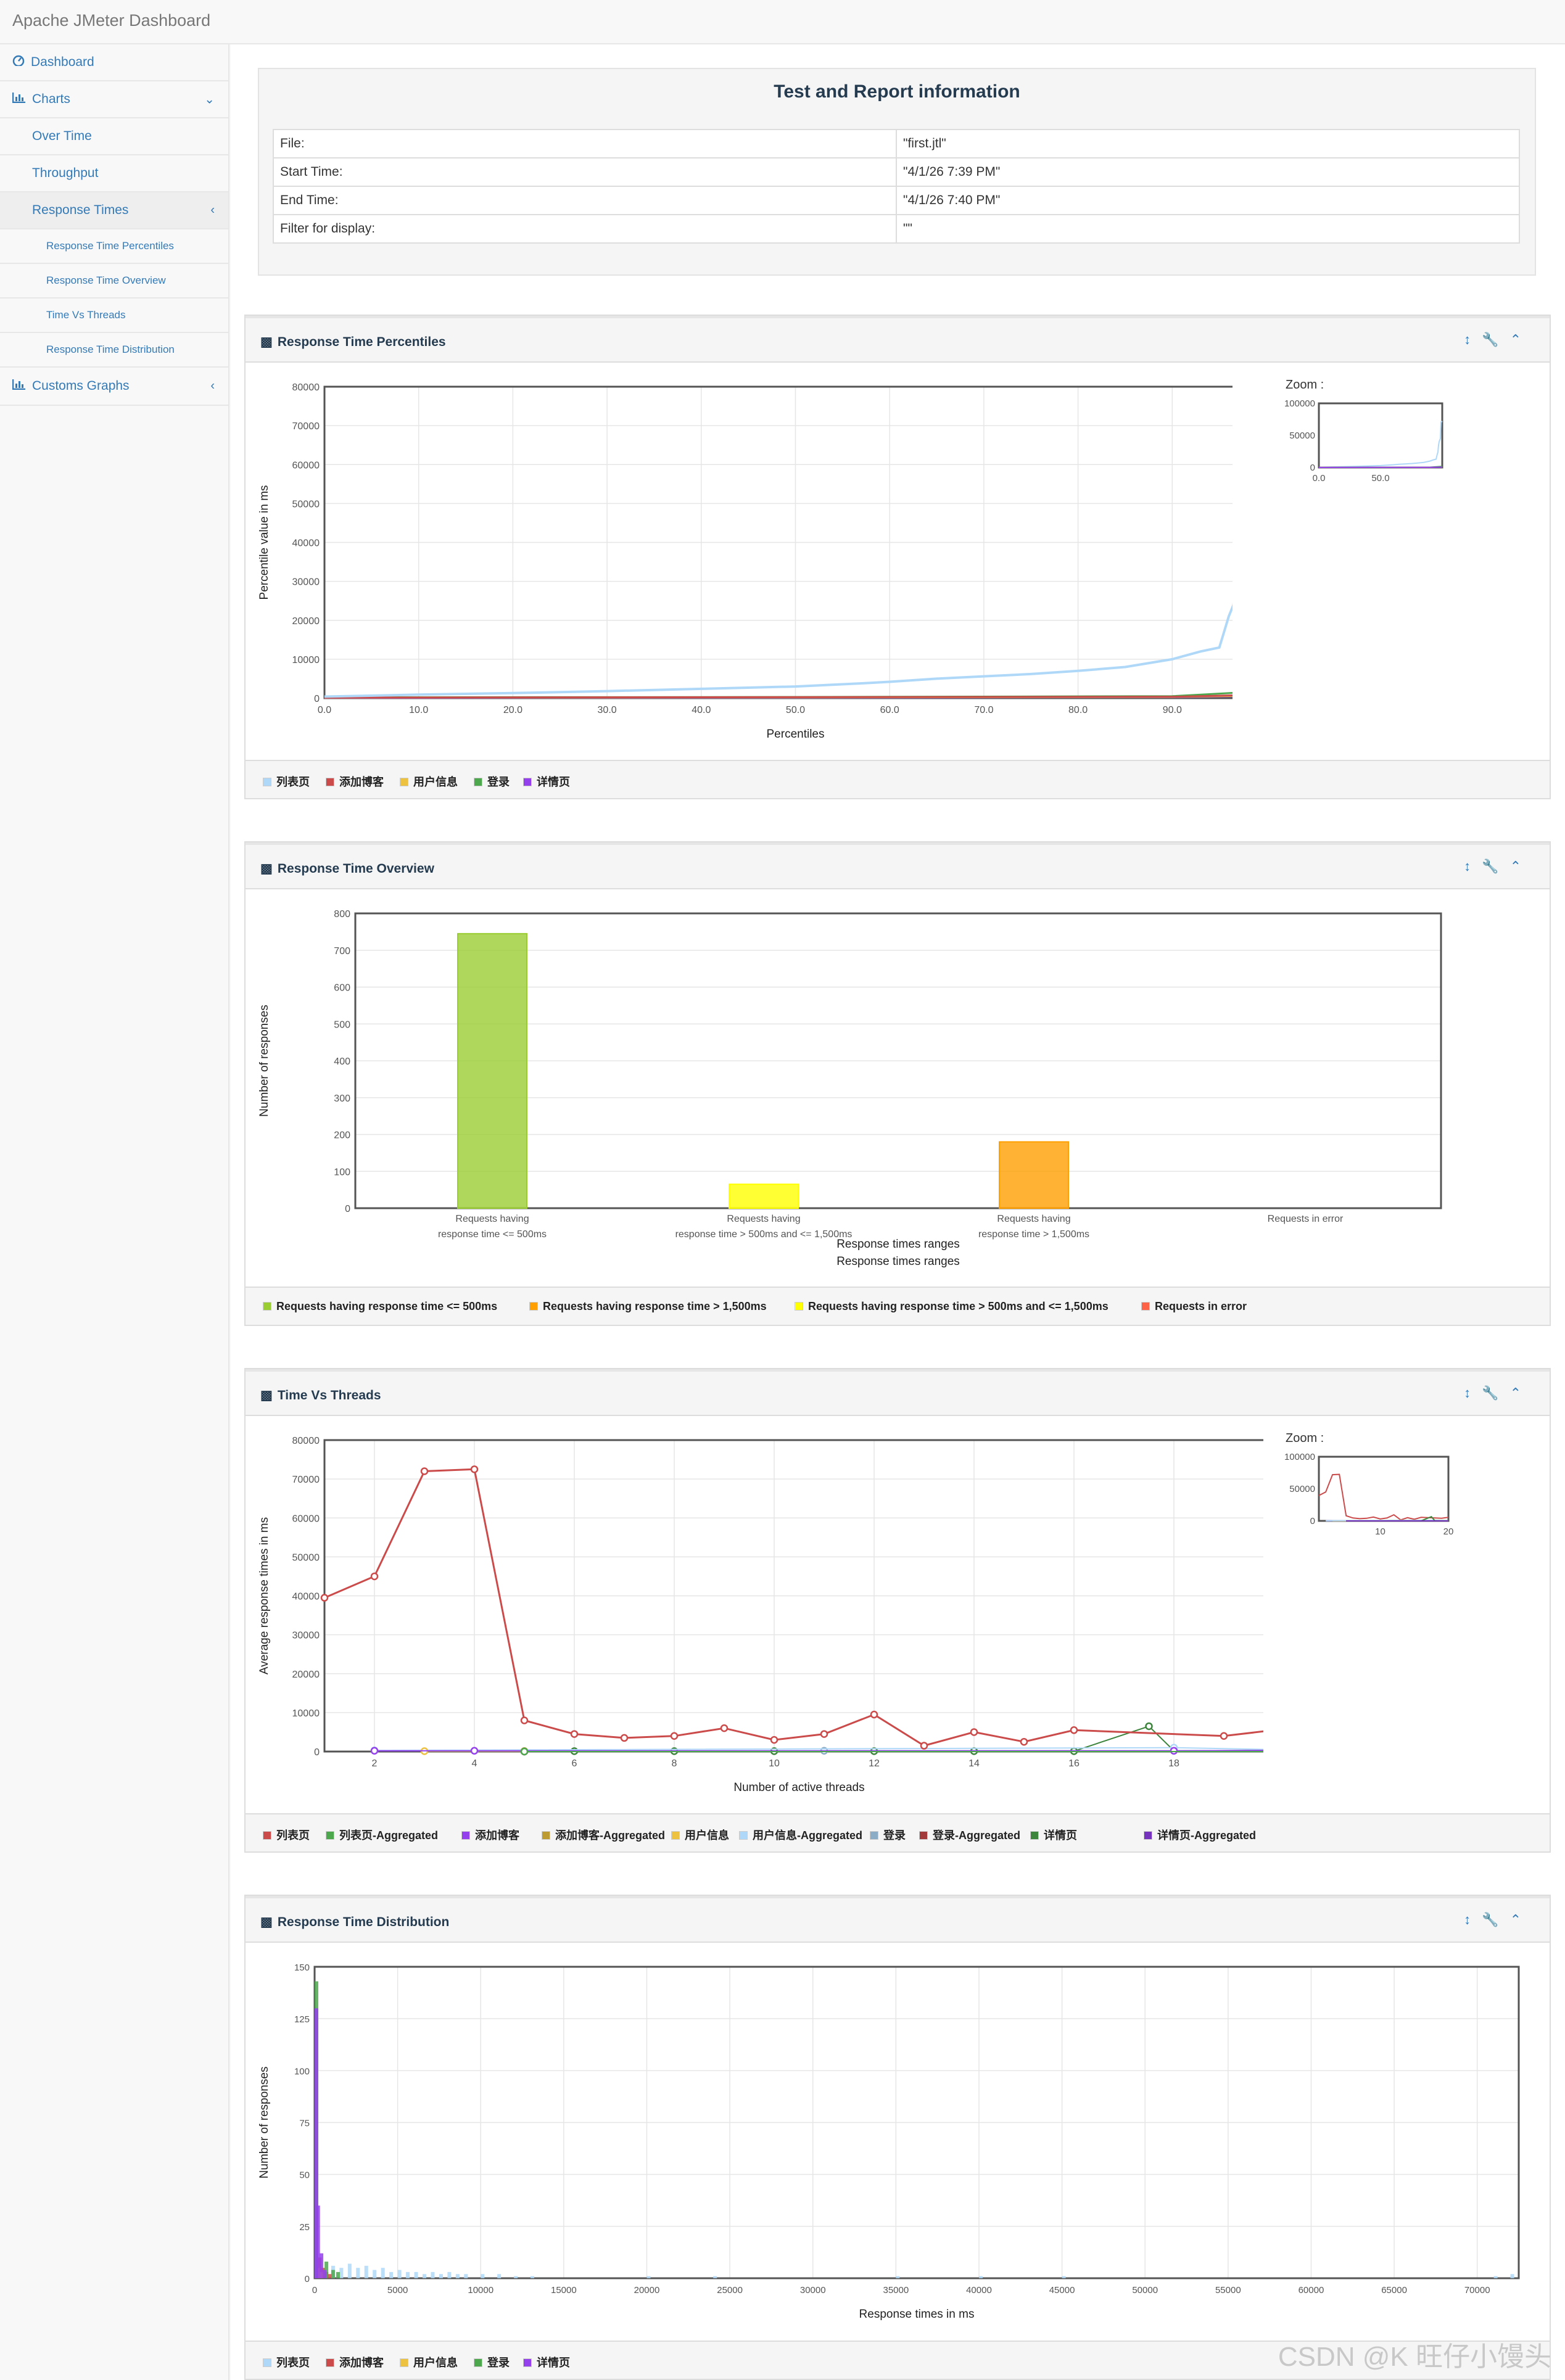 This screenshot has height=2380, width=1565. What do you see at coordinates (898, 339) in the screenshot?
I see `panel-header: ▩ Response Time Percentiles ↕🔧⌃` at bounding box center [898, 339].